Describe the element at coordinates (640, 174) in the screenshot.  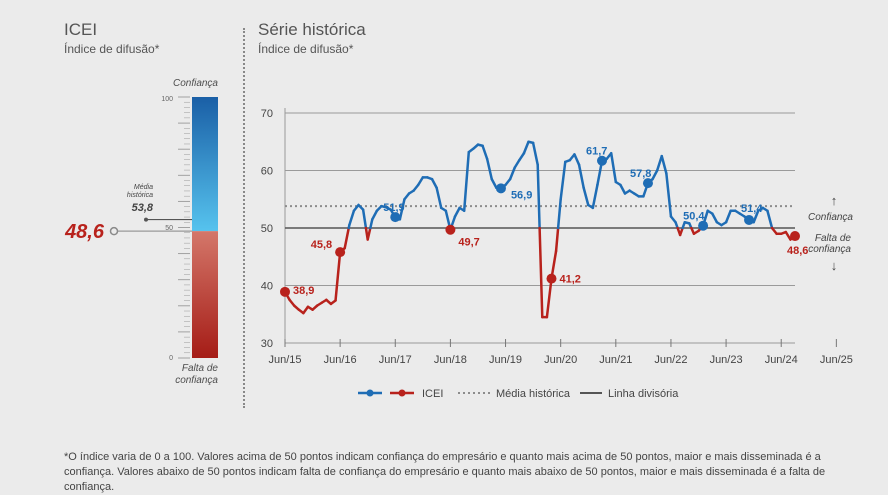
I see `data-label: 57,8` at that location.